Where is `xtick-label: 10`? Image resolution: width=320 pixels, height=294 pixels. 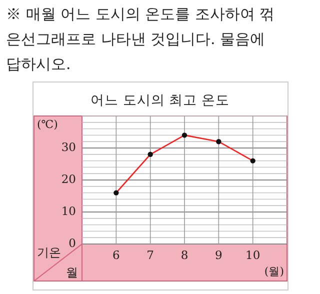
xtick-label: 10 is located at coordinates (253, 255).